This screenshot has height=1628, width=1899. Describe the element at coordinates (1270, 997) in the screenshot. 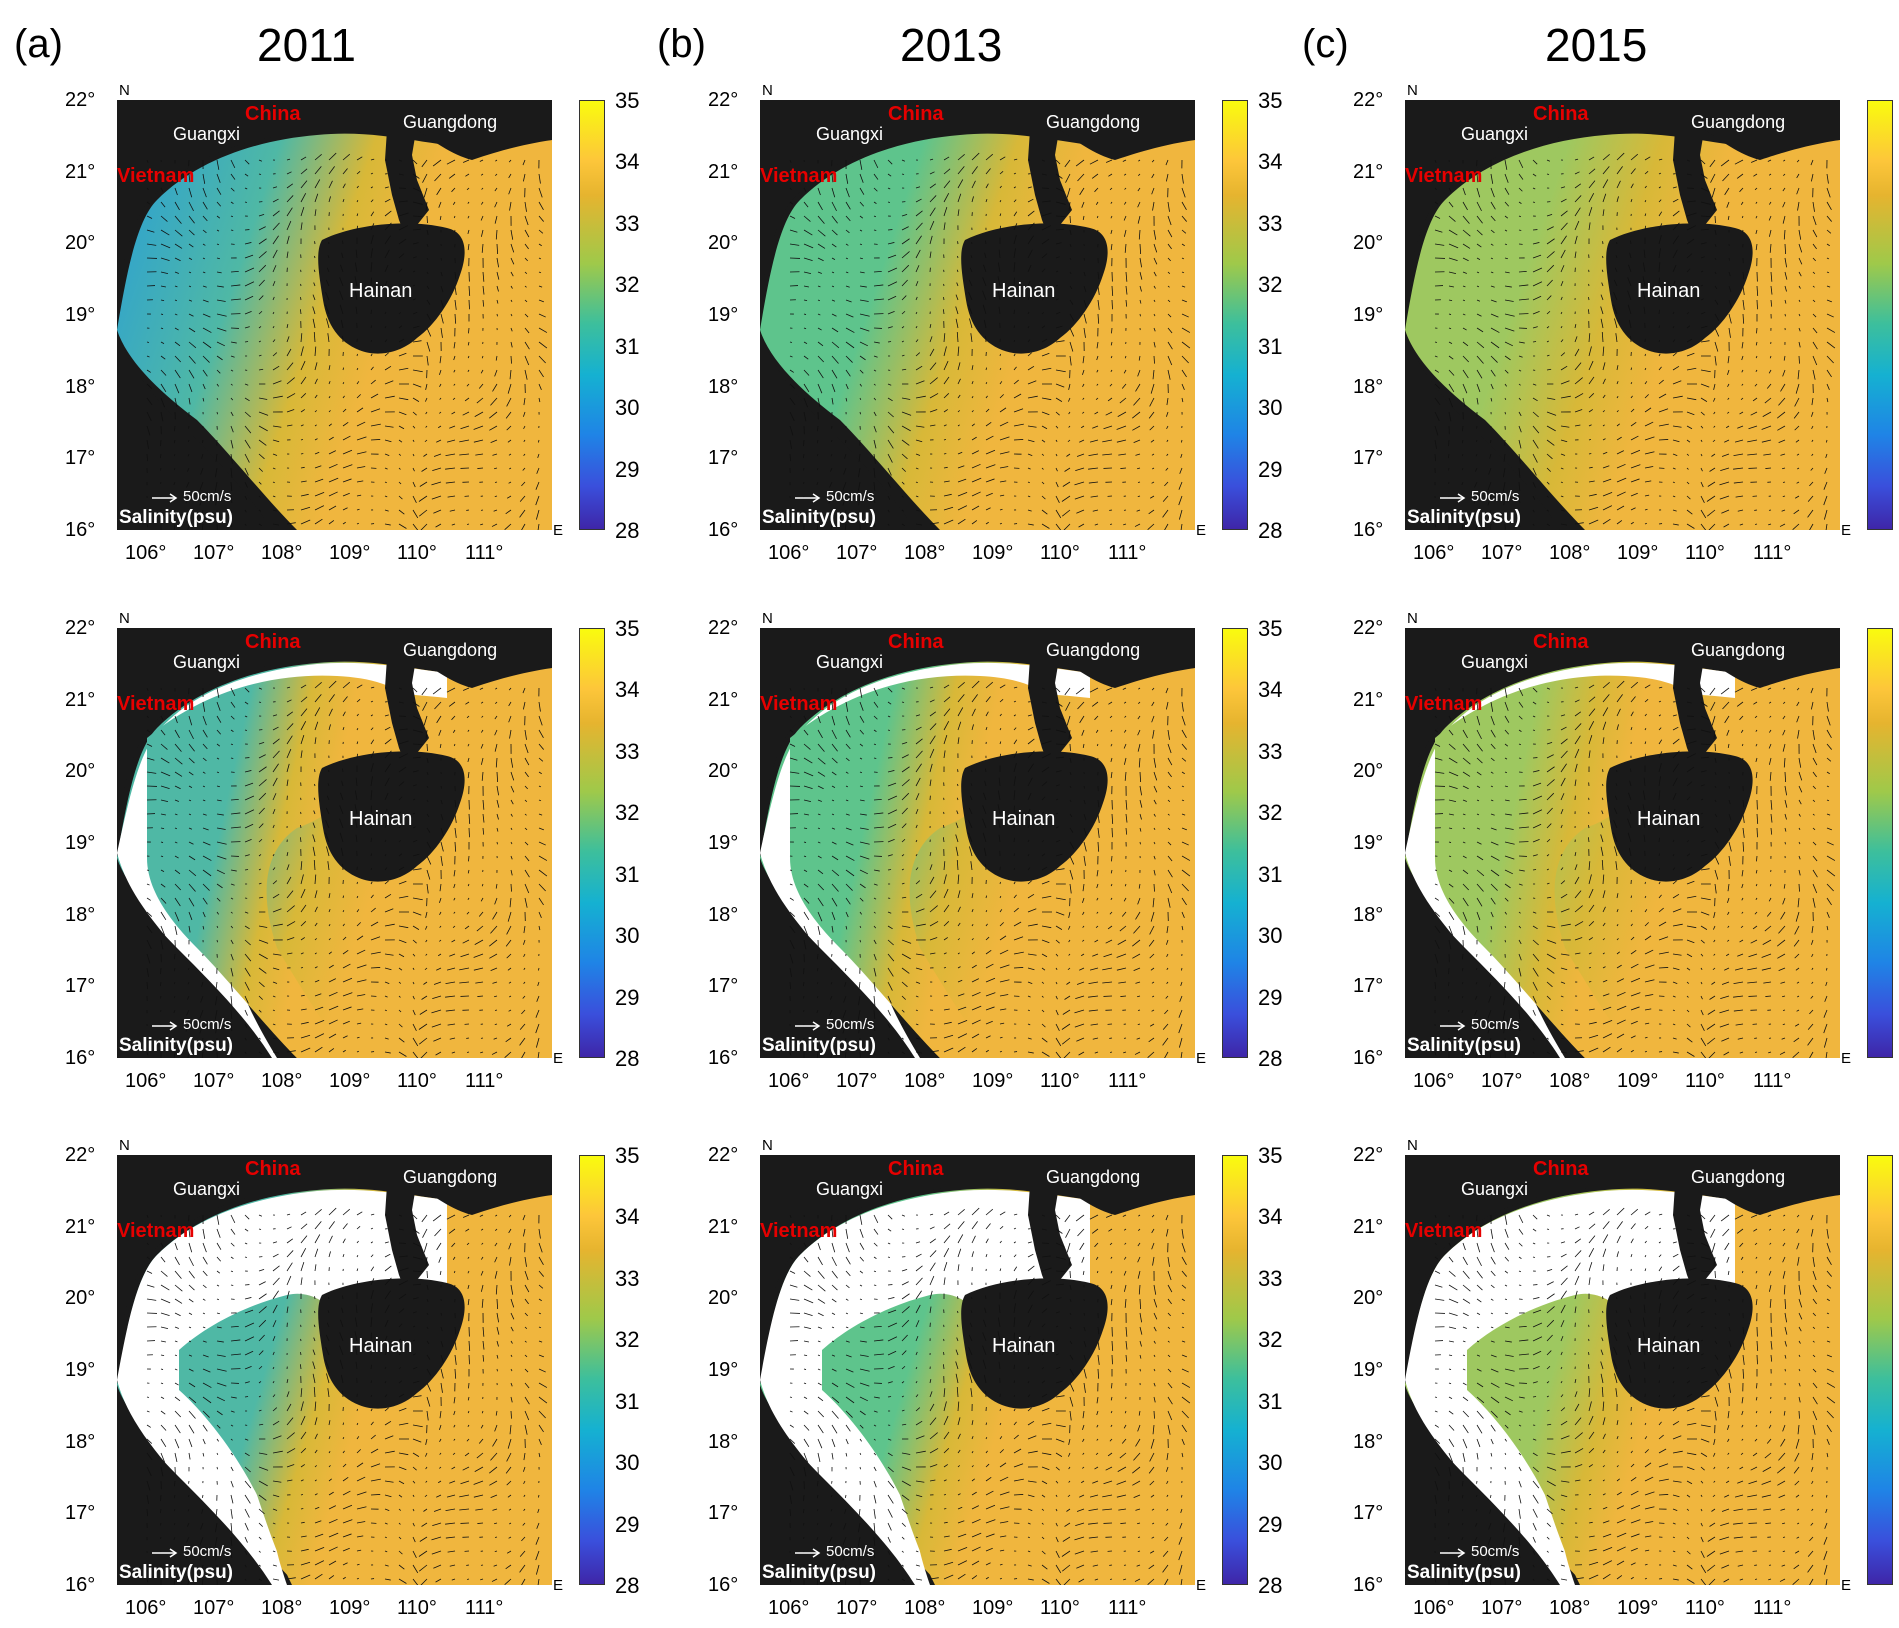

I see `colorbar-tick: 29` at that location.